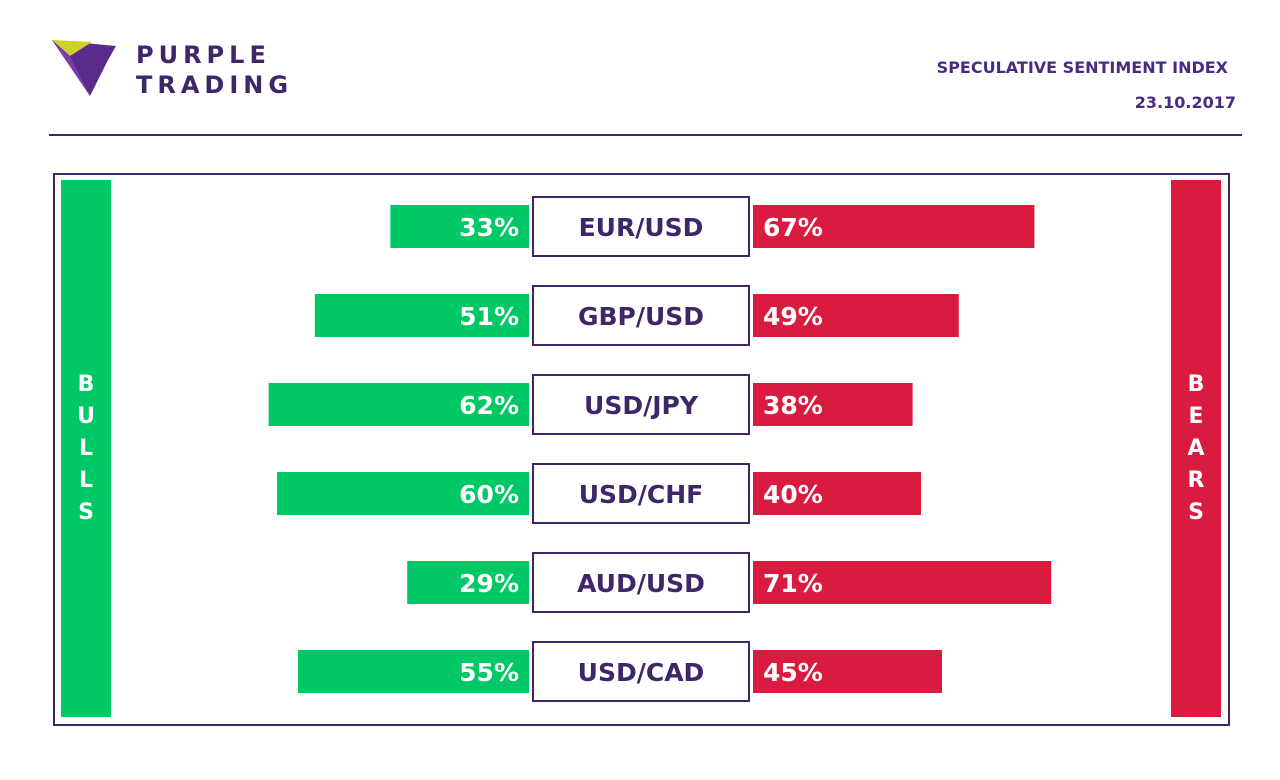 The width and height of the screenshot is (1280, 780). I want to click on bears-label-letter: B, so click(1196, 384).